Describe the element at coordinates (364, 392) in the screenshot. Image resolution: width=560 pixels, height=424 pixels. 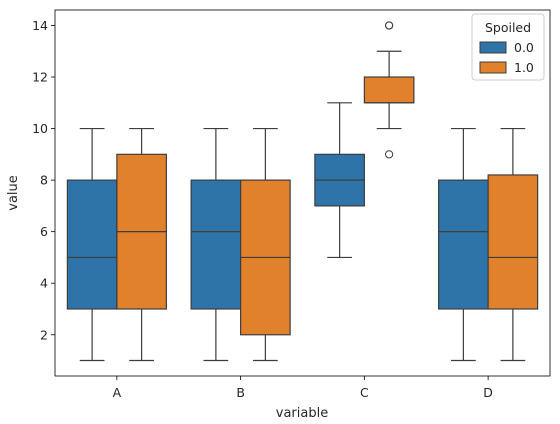
I see `x-tick-label: C` at that location.